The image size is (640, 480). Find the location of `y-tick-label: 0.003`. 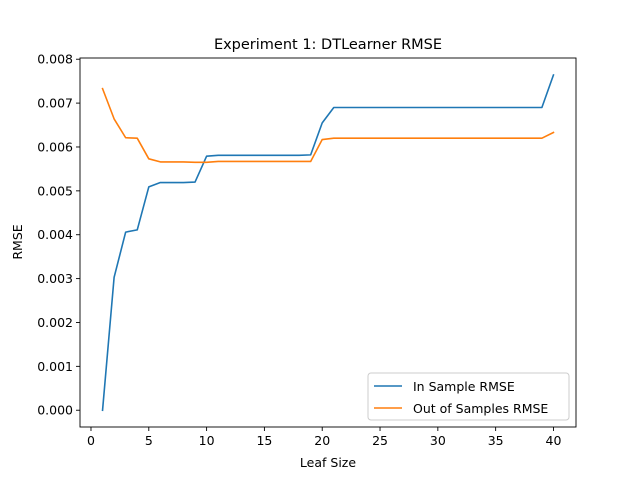

y-tick-label: 0.003 is located at coordinates (55, 278).